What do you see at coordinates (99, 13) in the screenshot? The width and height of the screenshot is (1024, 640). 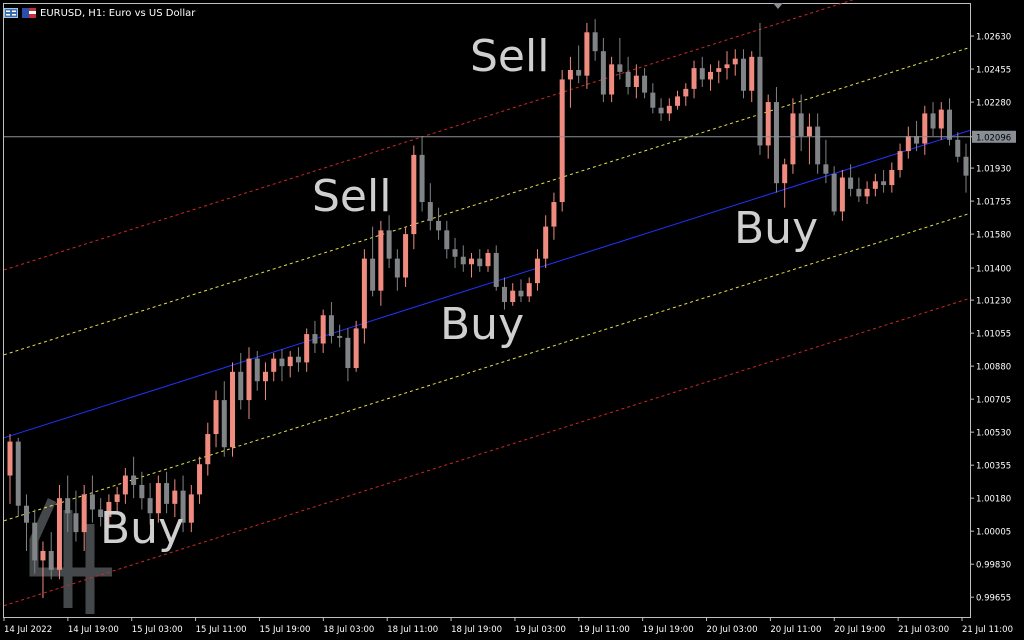 I see `chart-header: EURUSD, H1: Euro vs US Dollar` at bounding box center [99, 13].